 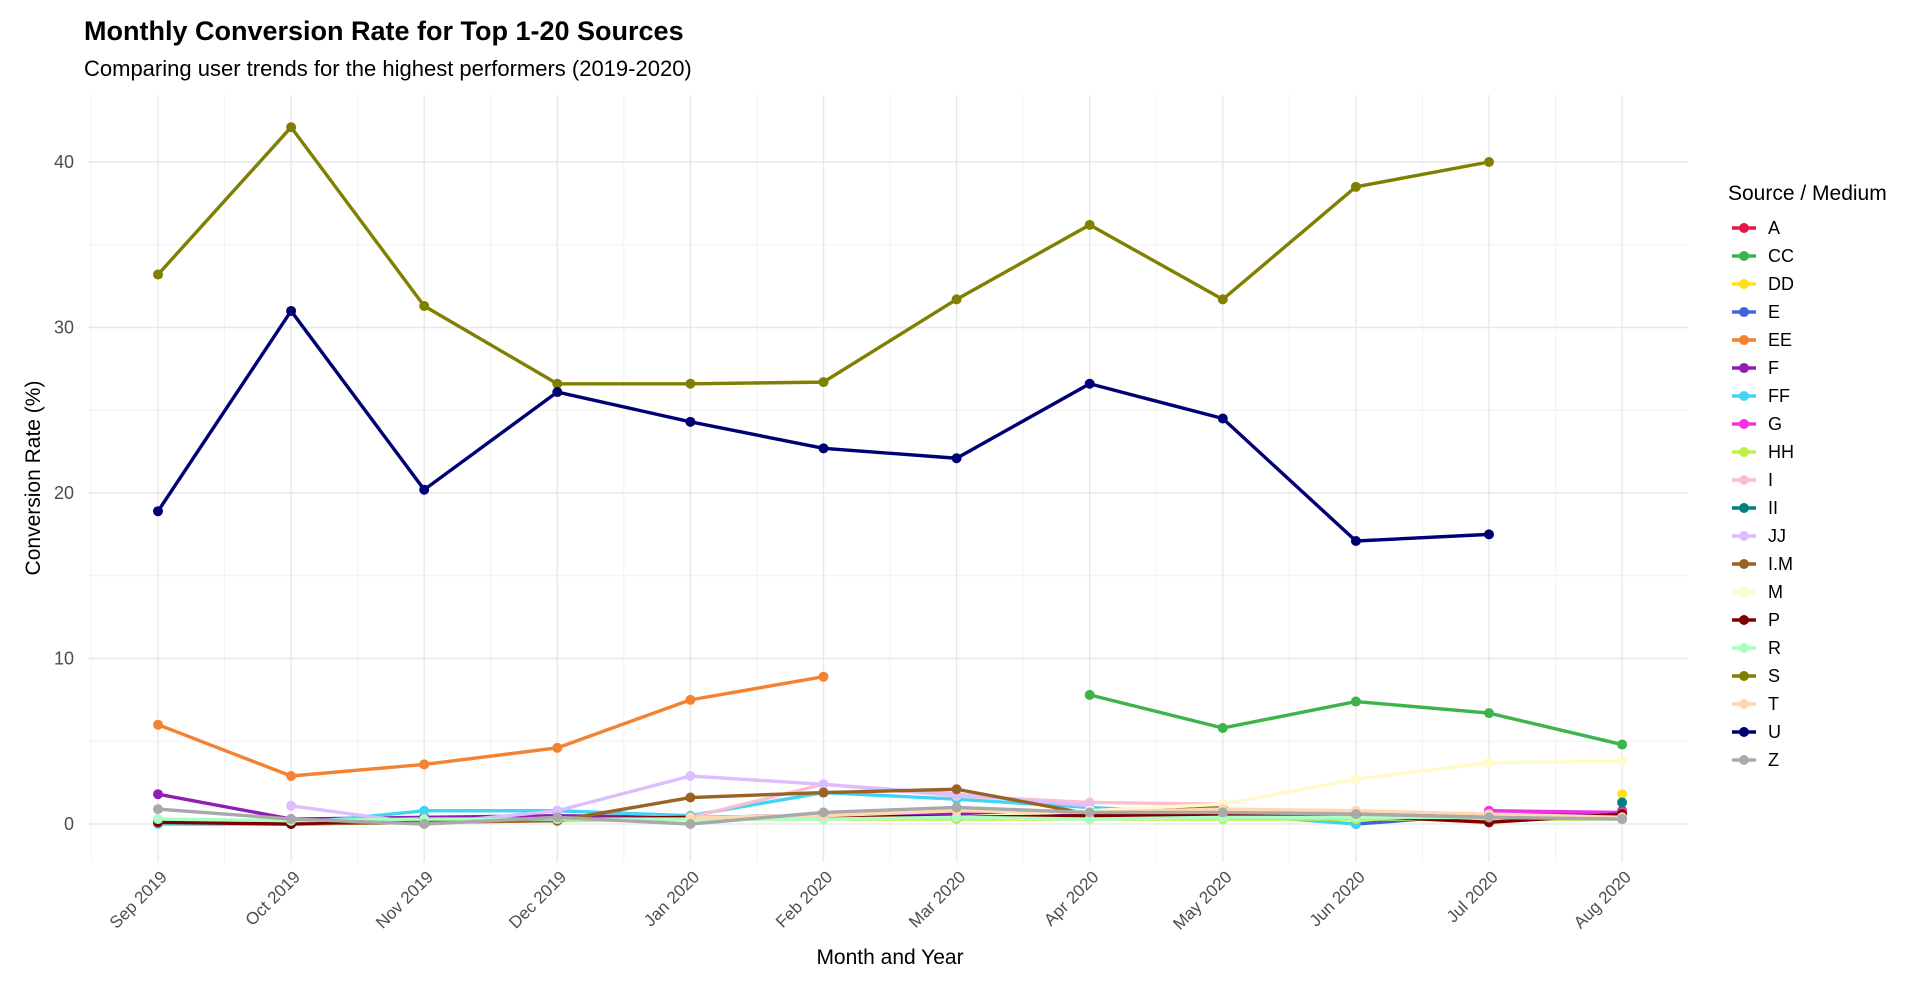 I want to click on series-line-ee, so click(x=491, y=726).